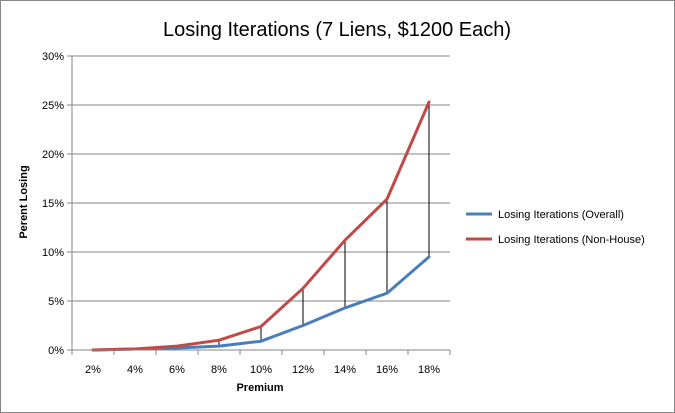  What do you see at coordinates (261, 370) in the screenshot?
I see `x-tick-label: 10%` at bounding box center [261, 370].